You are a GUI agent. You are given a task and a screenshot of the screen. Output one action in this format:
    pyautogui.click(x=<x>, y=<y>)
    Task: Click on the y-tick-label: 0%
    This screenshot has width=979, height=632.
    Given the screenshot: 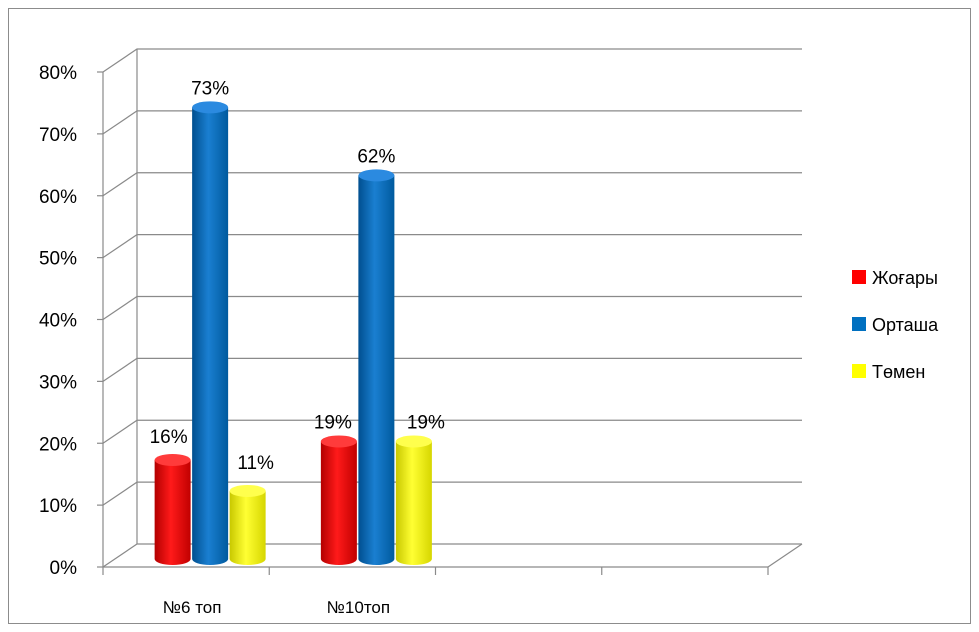 What is the action you would take?
    pyautogui.click(x=64, y=568)
    